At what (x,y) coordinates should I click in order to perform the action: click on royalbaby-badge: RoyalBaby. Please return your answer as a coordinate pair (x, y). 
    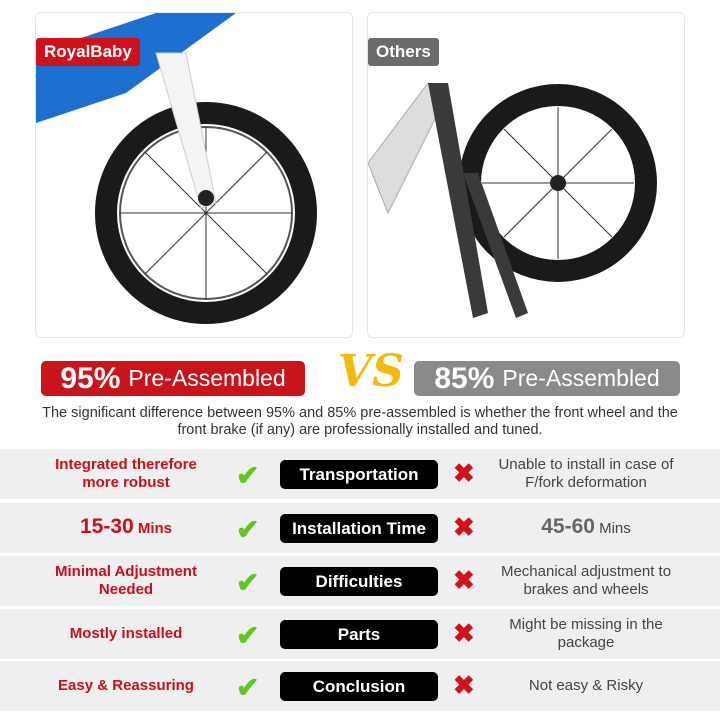
    Looking at the image, I should click on (88, 52).